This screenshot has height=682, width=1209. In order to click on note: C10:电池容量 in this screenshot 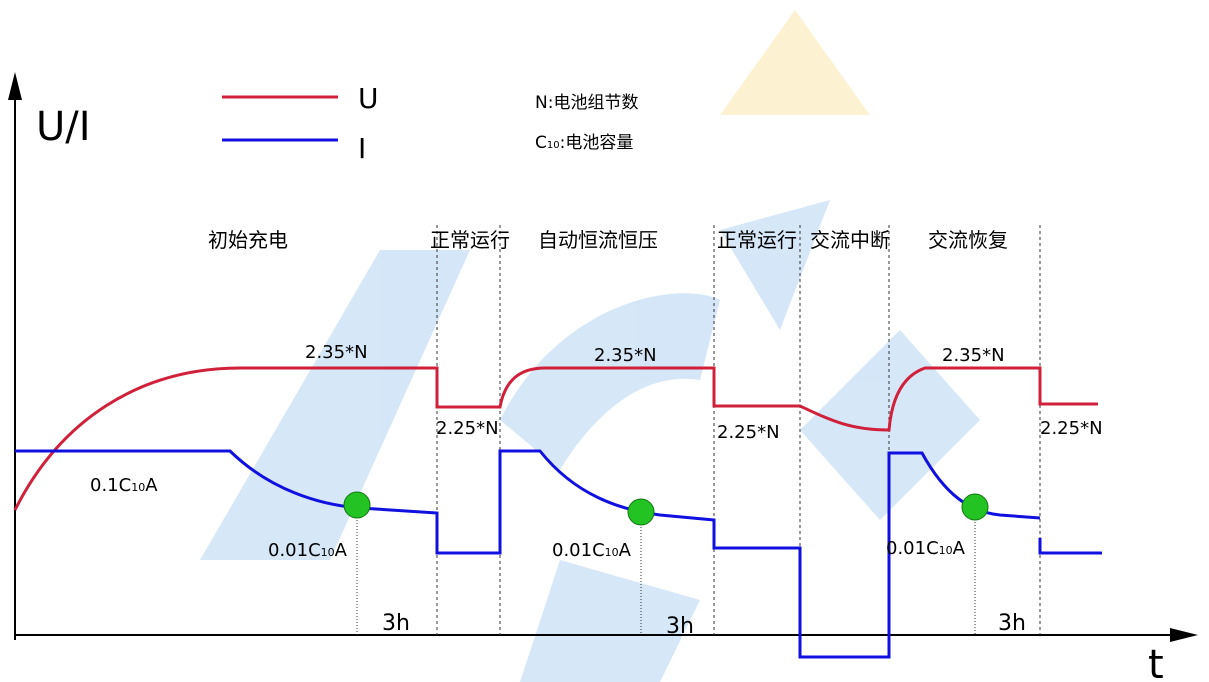, I will do `click(584, 143)`.